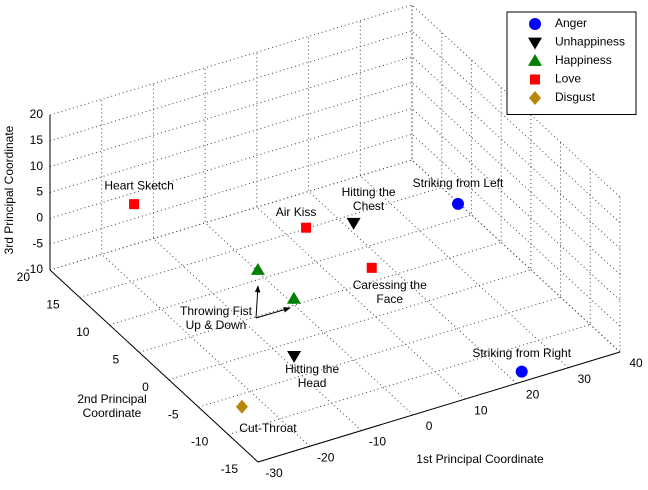  I want to click on z-tick-label: 20, so click(37, 114).